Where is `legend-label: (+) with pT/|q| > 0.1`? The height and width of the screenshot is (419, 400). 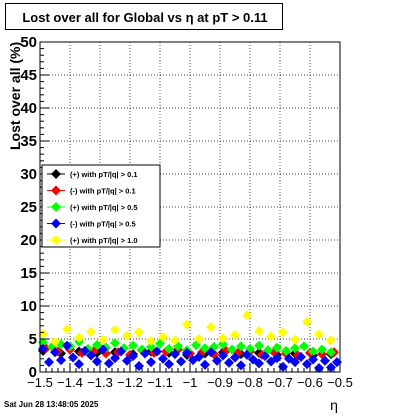
legend-label: (+) with pT/|q| > 0.1 is located at coordinates (104, 174).